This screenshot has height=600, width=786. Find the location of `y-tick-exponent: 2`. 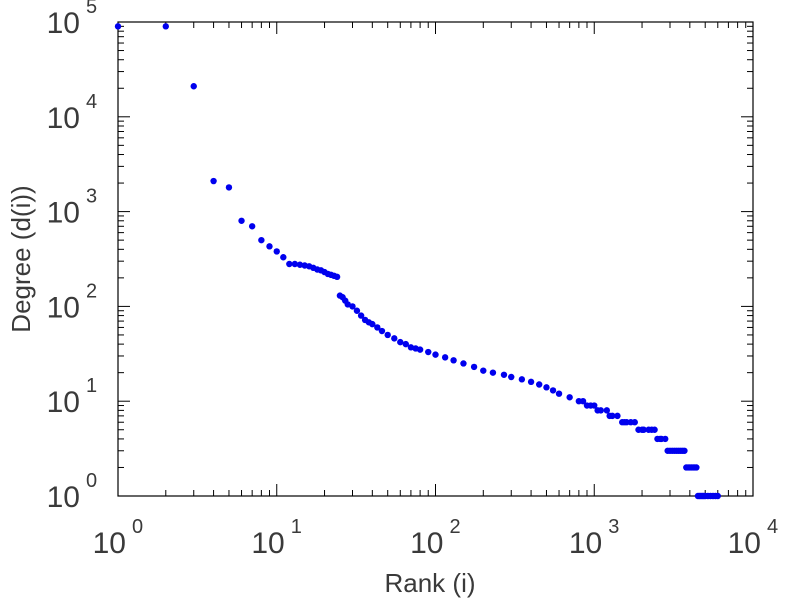

y-tick-exponent: 2 is located at coordinates (91, 291).